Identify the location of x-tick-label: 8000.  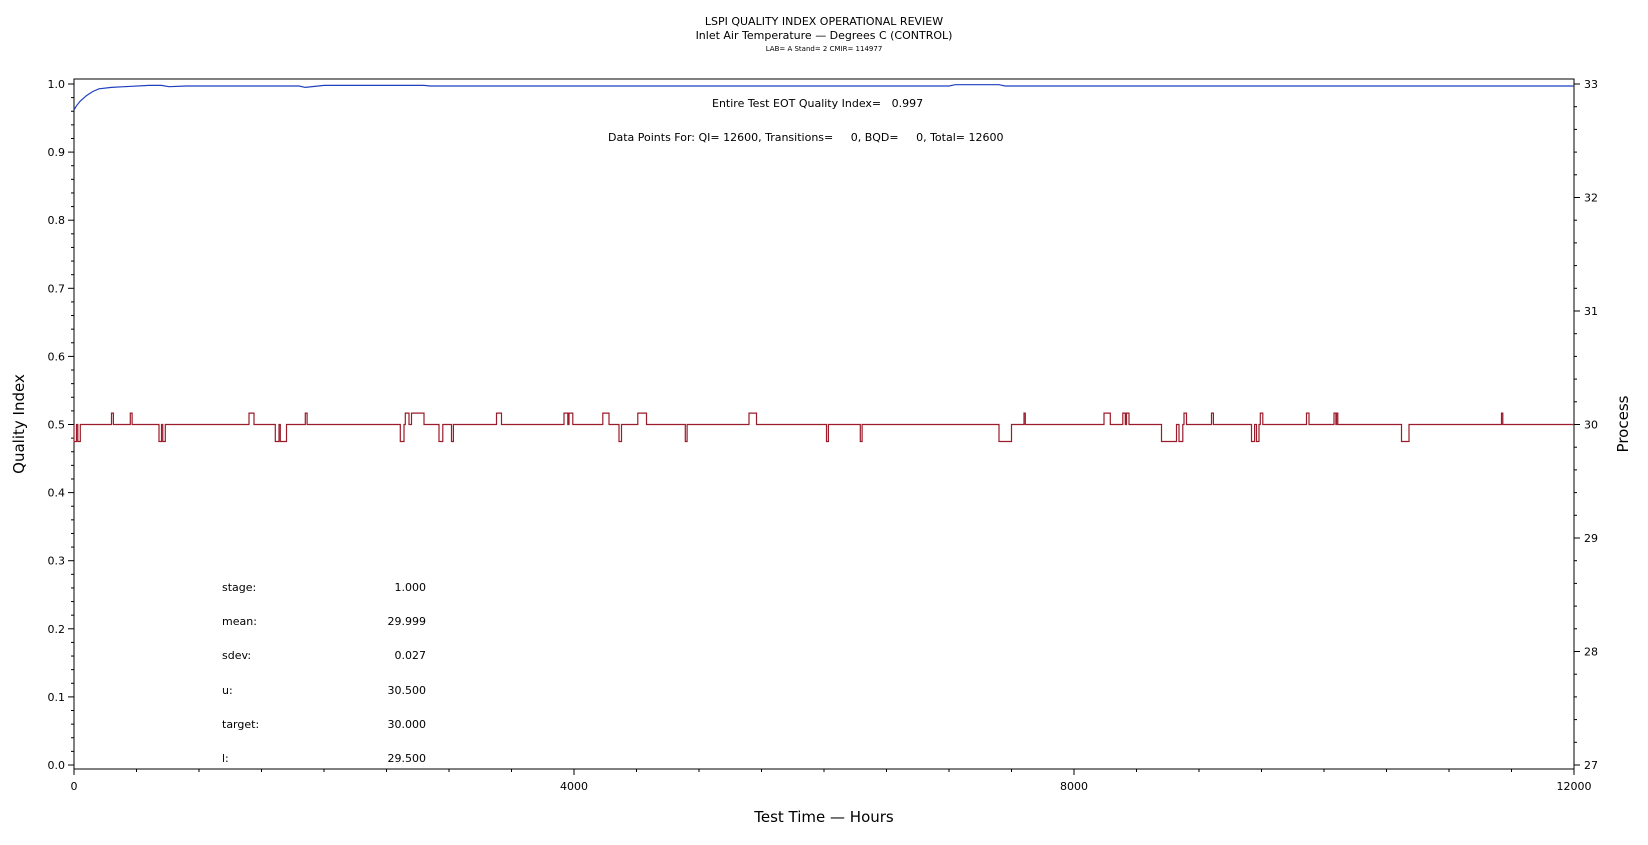
(1074, 786).